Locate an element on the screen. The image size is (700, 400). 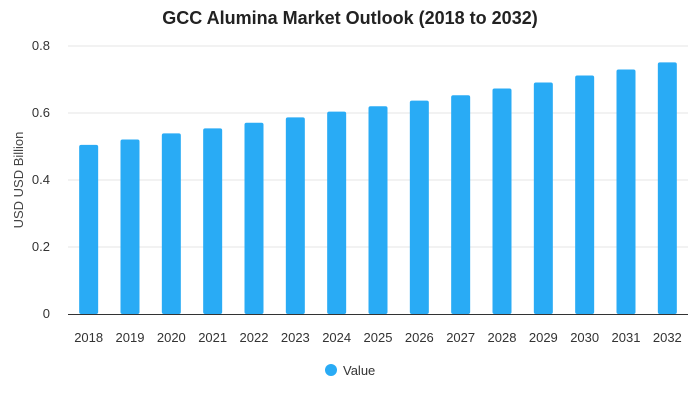
x-tick-label: 2031 is located at coordinates (626, 337).